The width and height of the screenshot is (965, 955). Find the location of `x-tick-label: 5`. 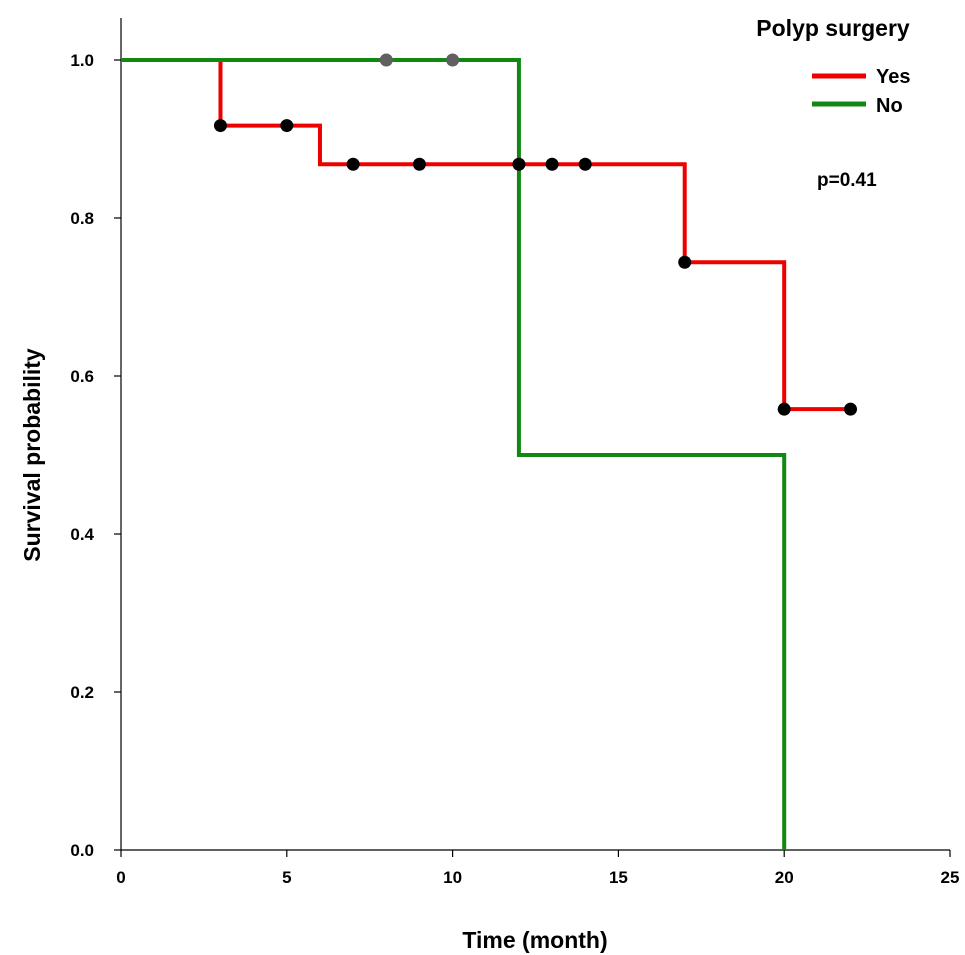

x-tick-label: 5 is located at coordinates (286, 877).